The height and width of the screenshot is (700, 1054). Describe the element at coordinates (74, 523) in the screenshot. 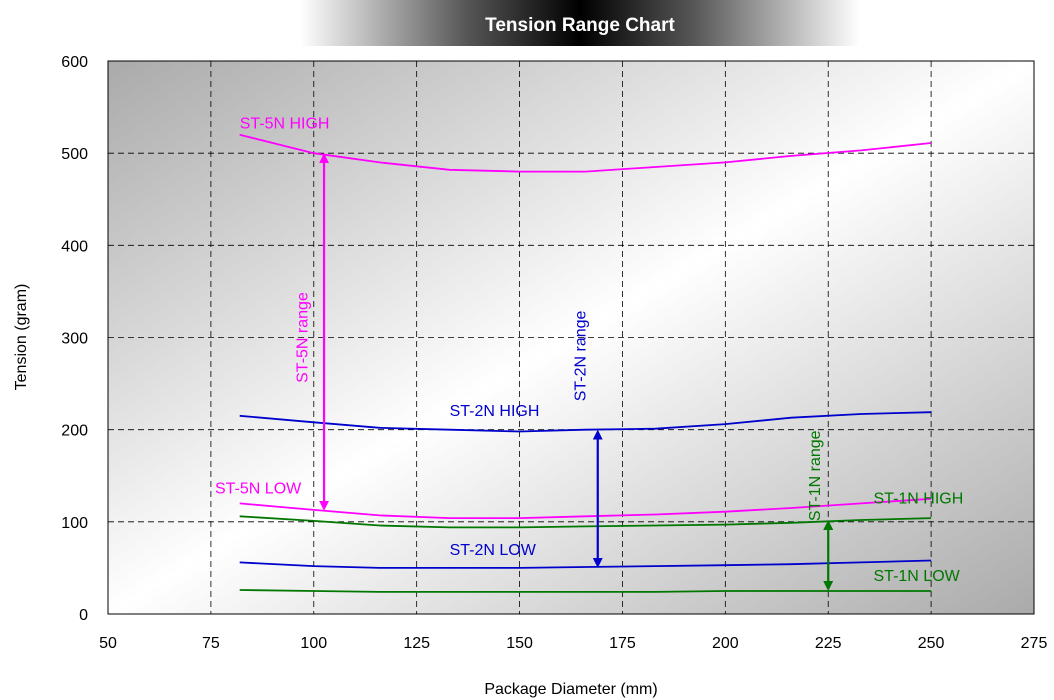

I see `y-tick-label: 100` at that location.